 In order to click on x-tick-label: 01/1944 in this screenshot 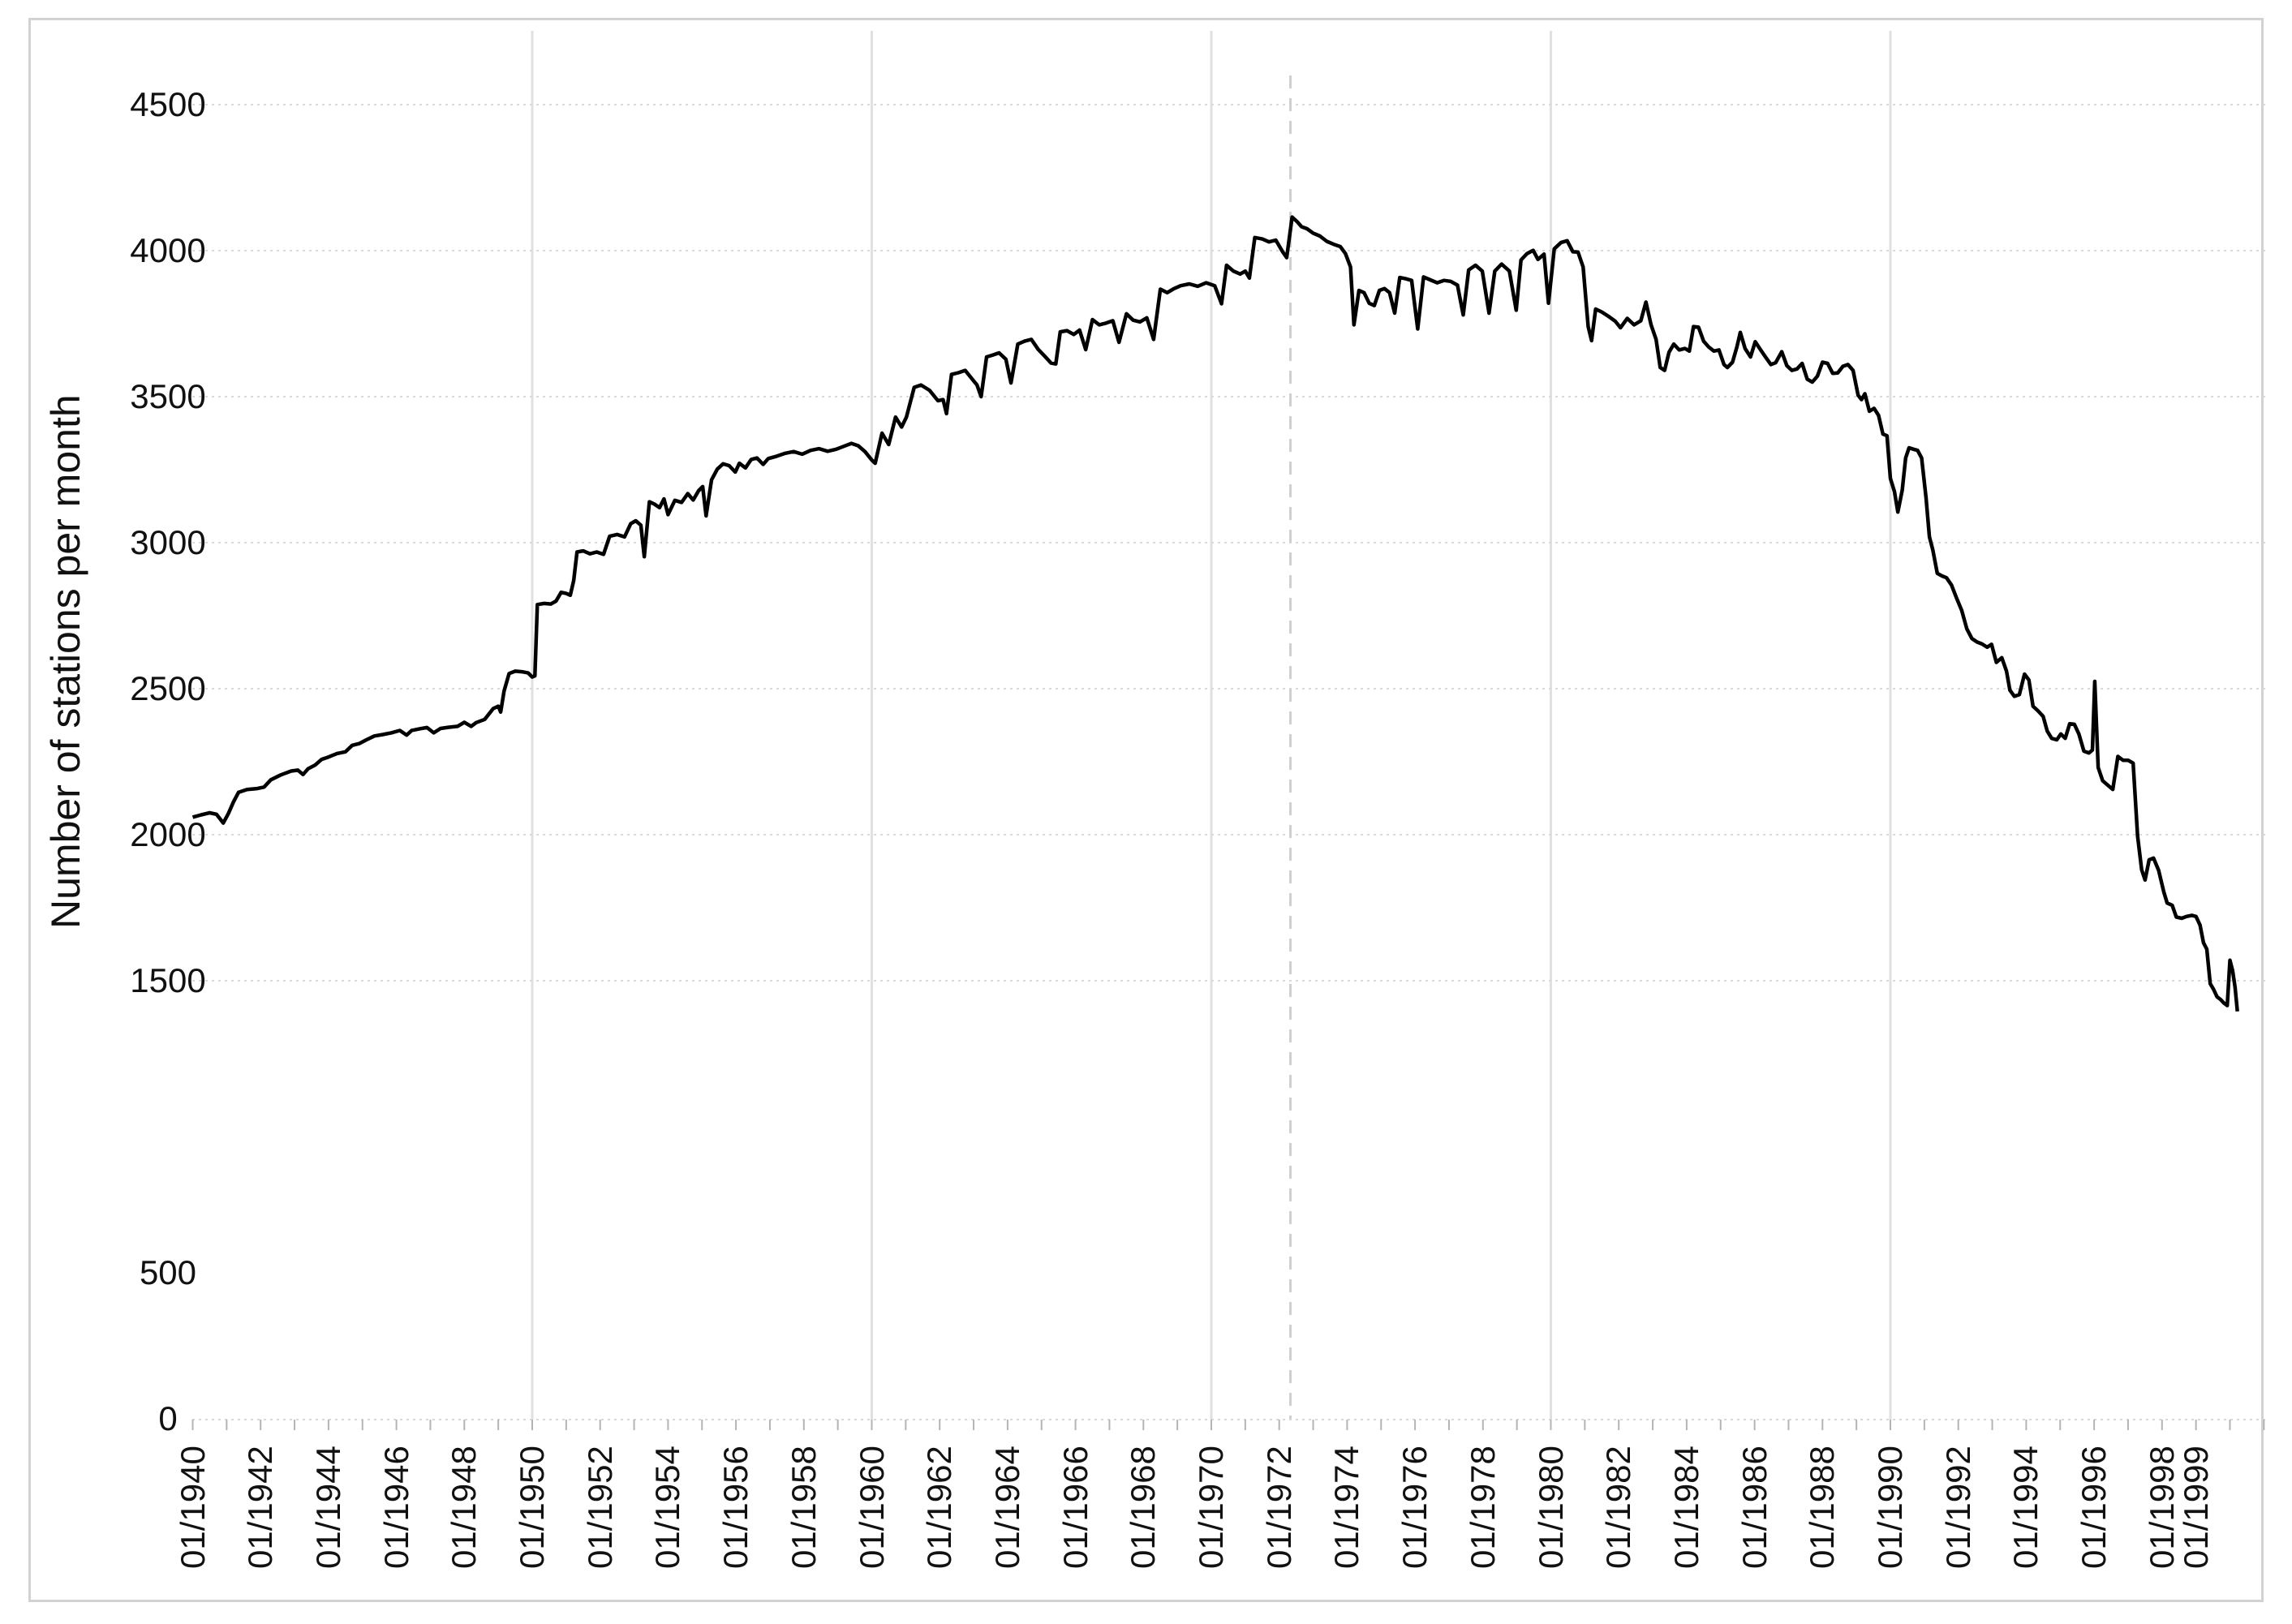, I will do `click(327, 1507)`.